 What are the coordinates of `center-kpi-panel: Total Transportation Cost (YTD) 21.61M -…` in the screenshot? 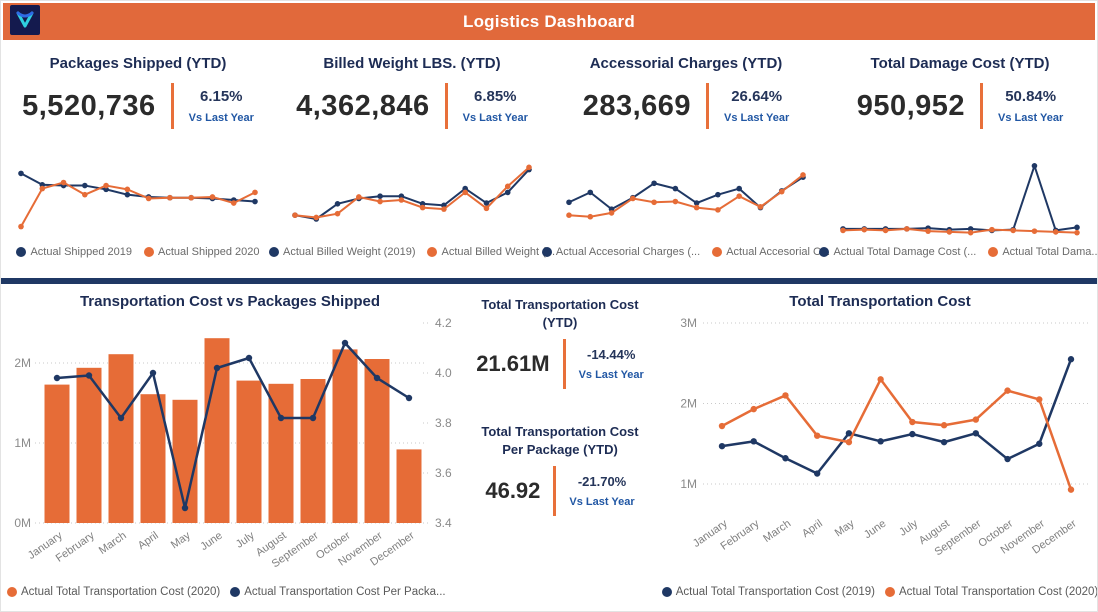 It's located at (560, 434).